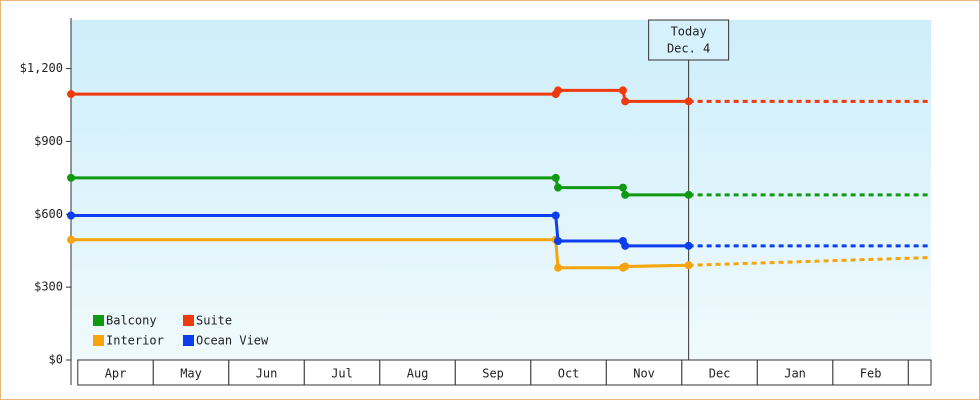 The height and width of the screenshot is (400, 980). I want to click on y-tick-label: $0, so click(56, 360).